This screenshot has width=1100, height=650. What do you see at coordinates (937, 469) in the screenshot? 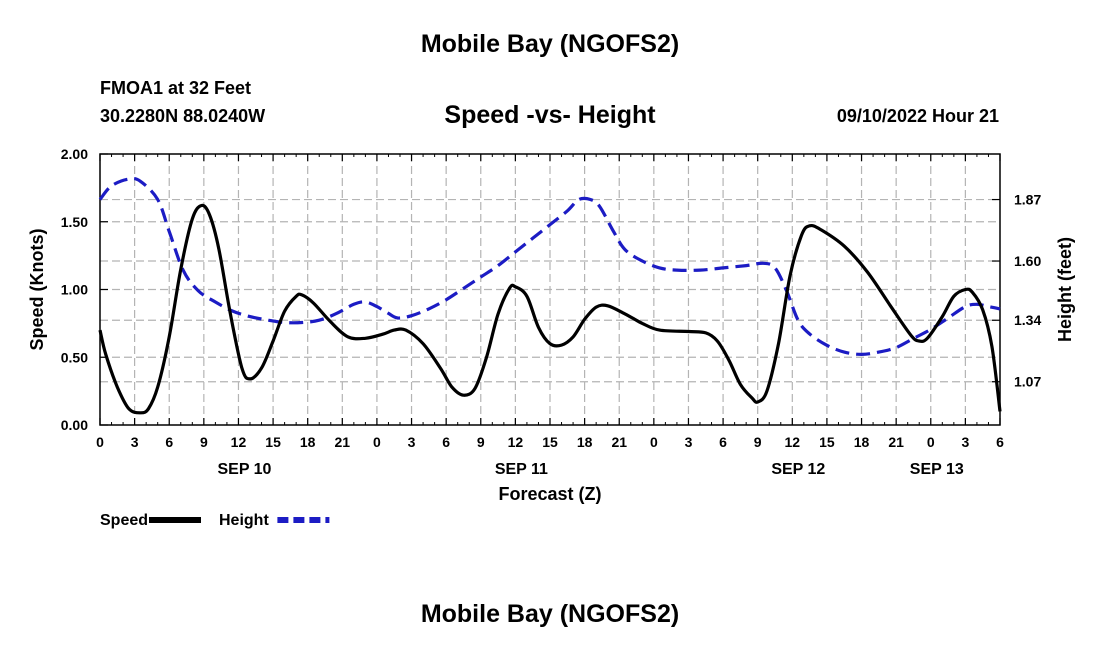
I see `date-label: SEP 13` at bounding box center [937, 469].